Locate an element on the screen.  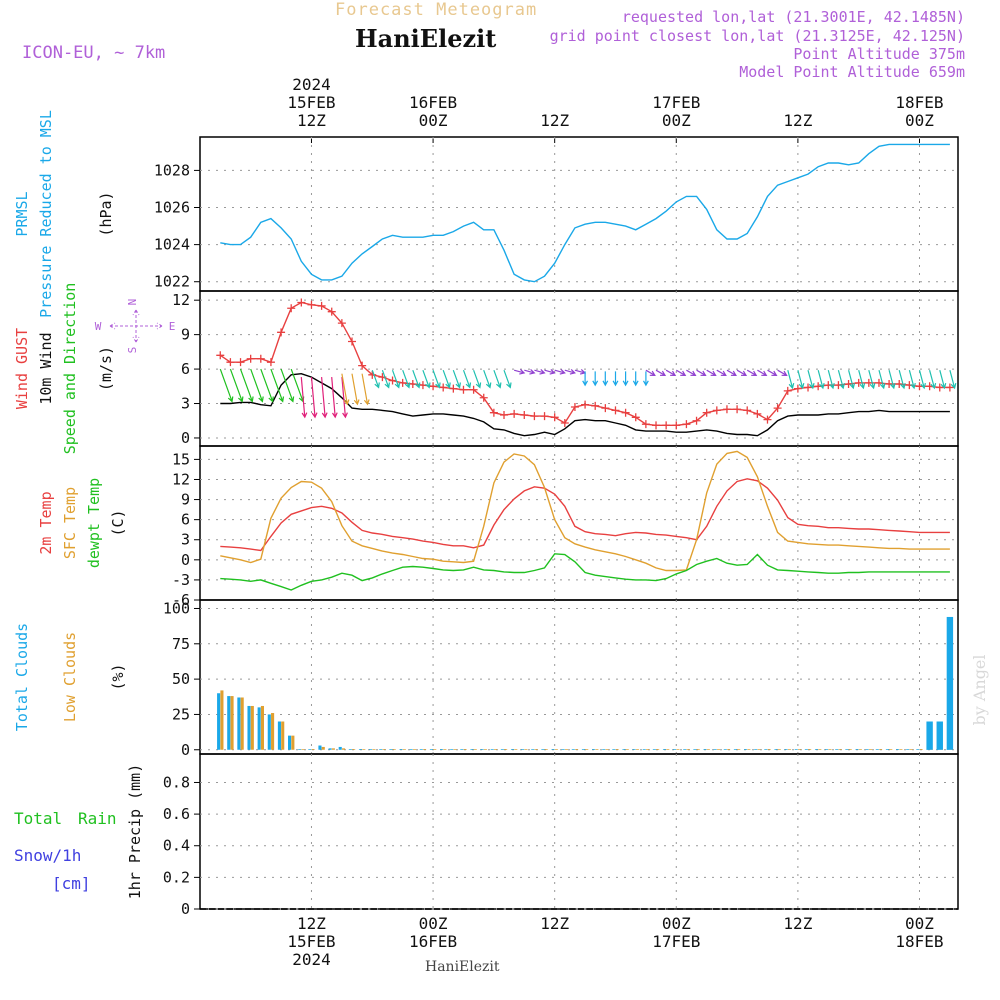
model-altitude: Model Point Altitude 659m is located at coordinates (852, 72).